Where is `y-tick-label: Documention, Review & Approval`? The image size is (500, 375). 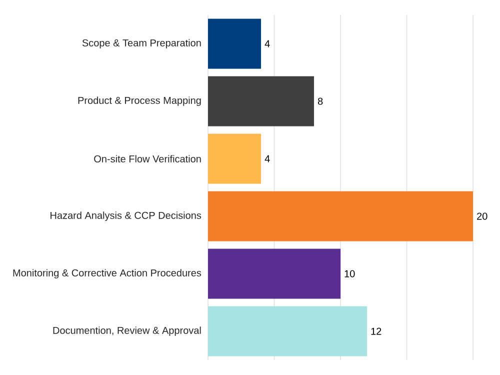
y-tick-label: Documention, Review & Approval is located at coordinates (127, 331).